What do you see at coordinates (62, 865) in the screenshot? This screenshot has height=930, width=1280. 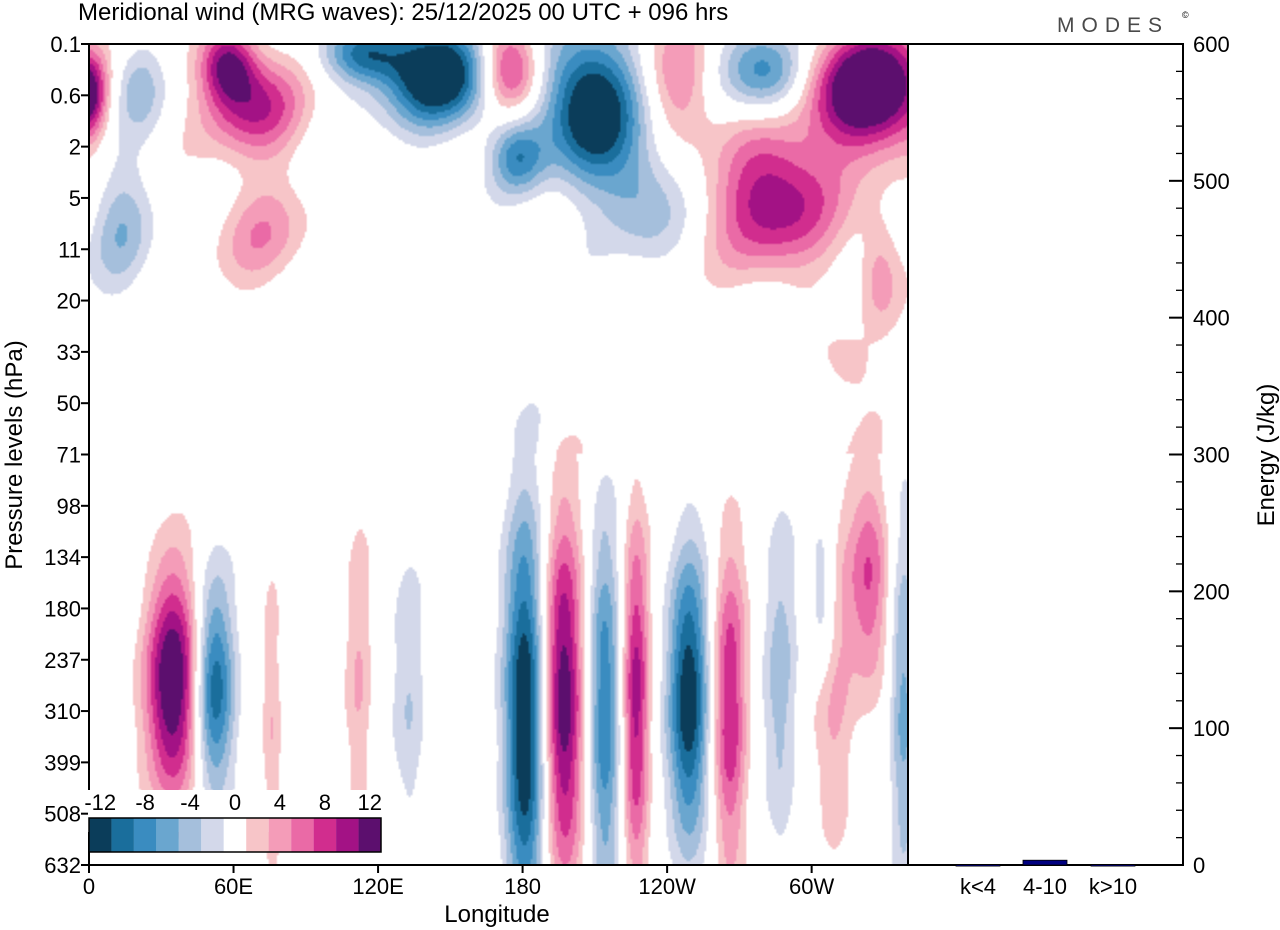 I see `pressure-tick-label: 632` at bounding box center [62, 865].